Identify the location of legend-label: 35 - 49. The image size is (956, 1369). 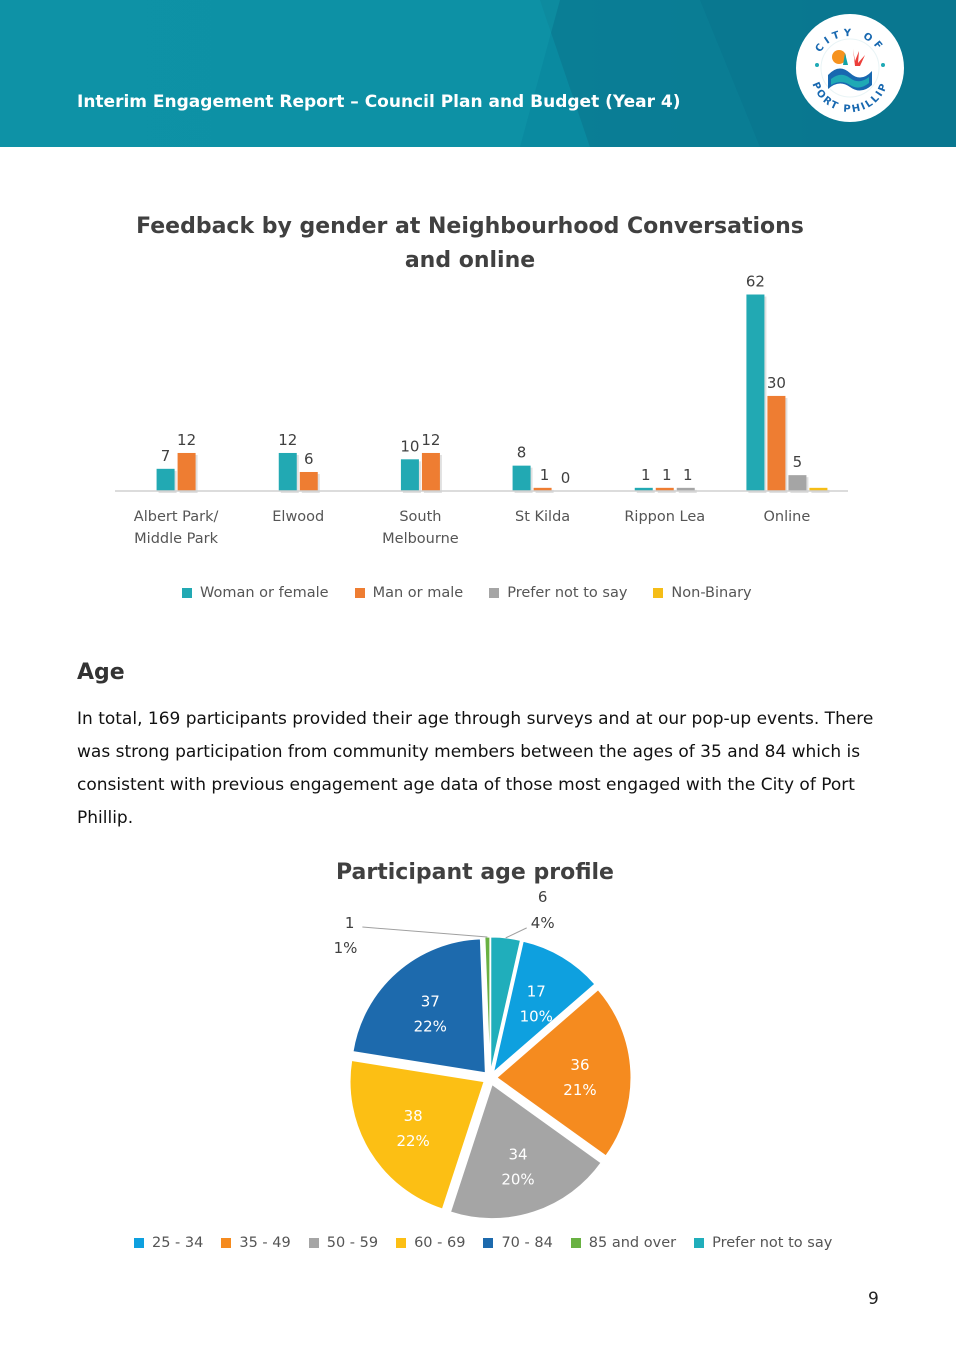
(265, 1243).